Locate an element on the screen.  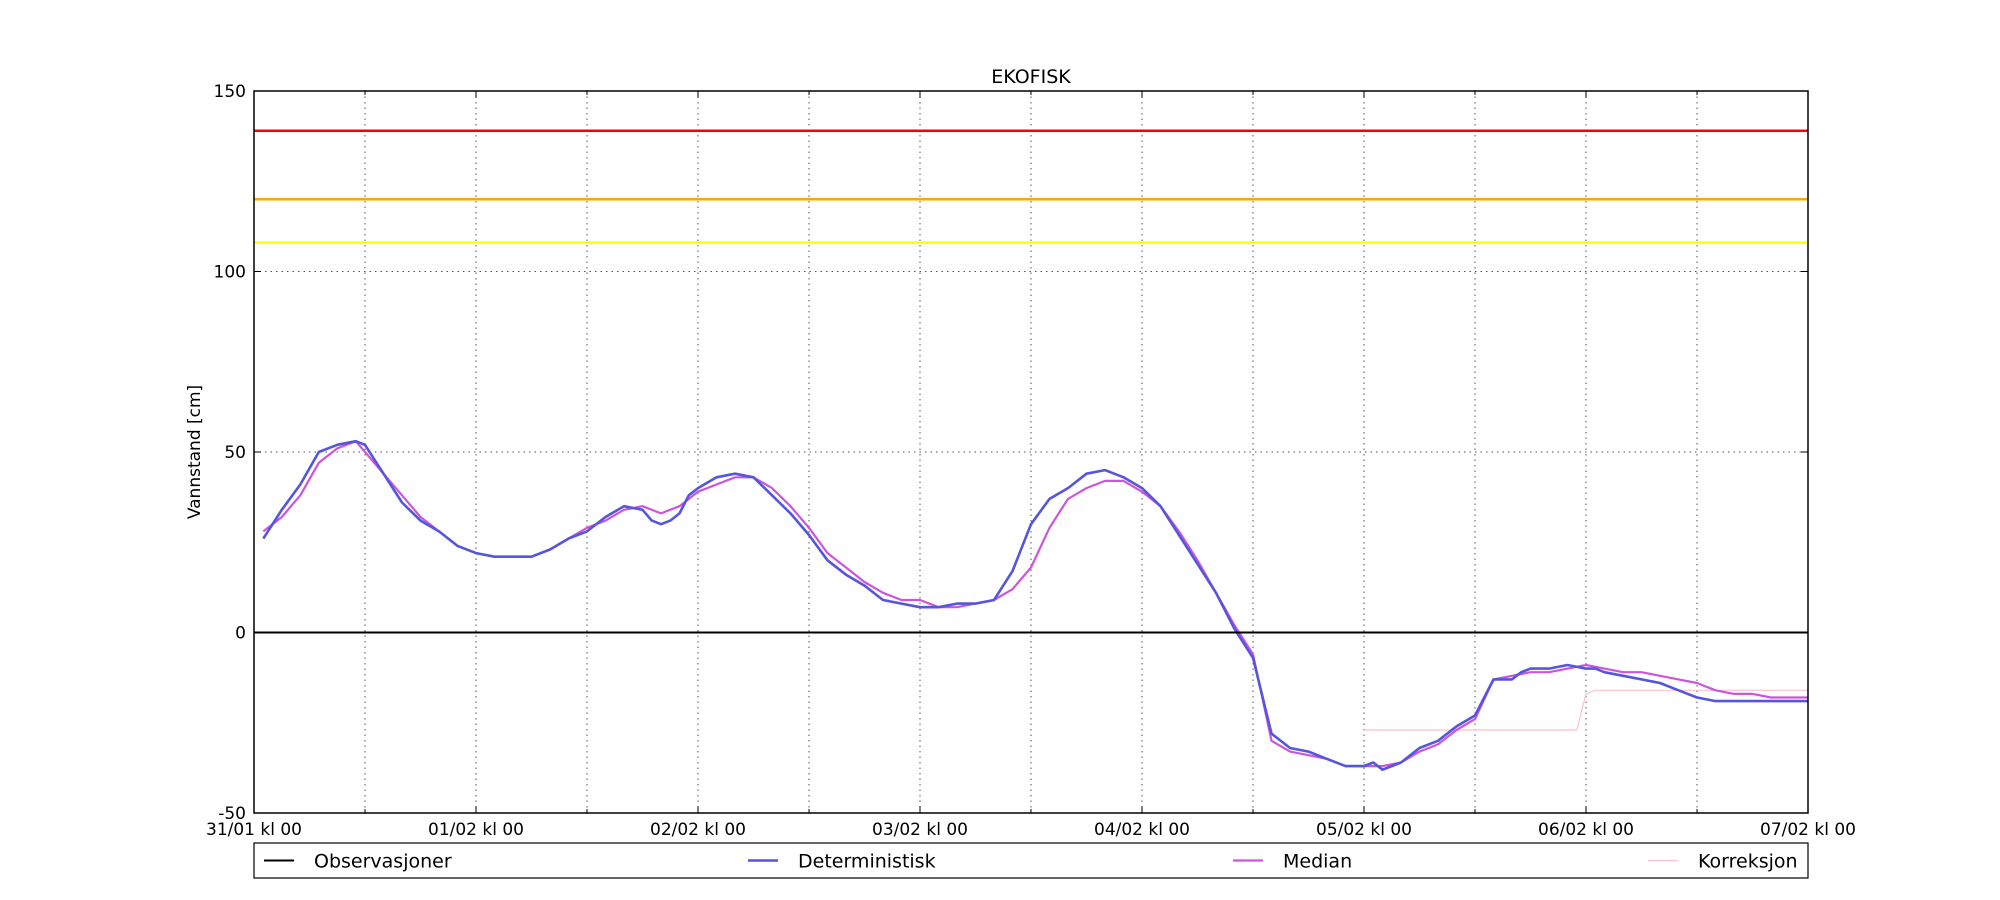
y-tick-label-3: 100 is located at coordinates (230, 273).